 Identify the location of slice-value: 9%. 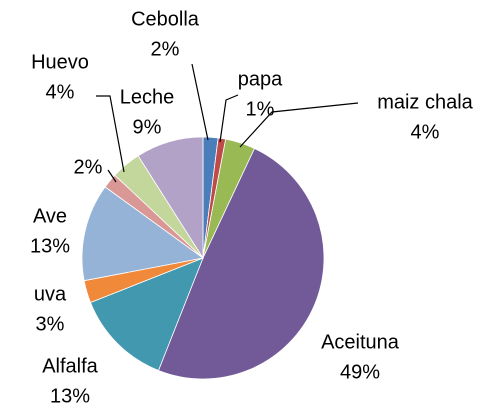
(147, 127).